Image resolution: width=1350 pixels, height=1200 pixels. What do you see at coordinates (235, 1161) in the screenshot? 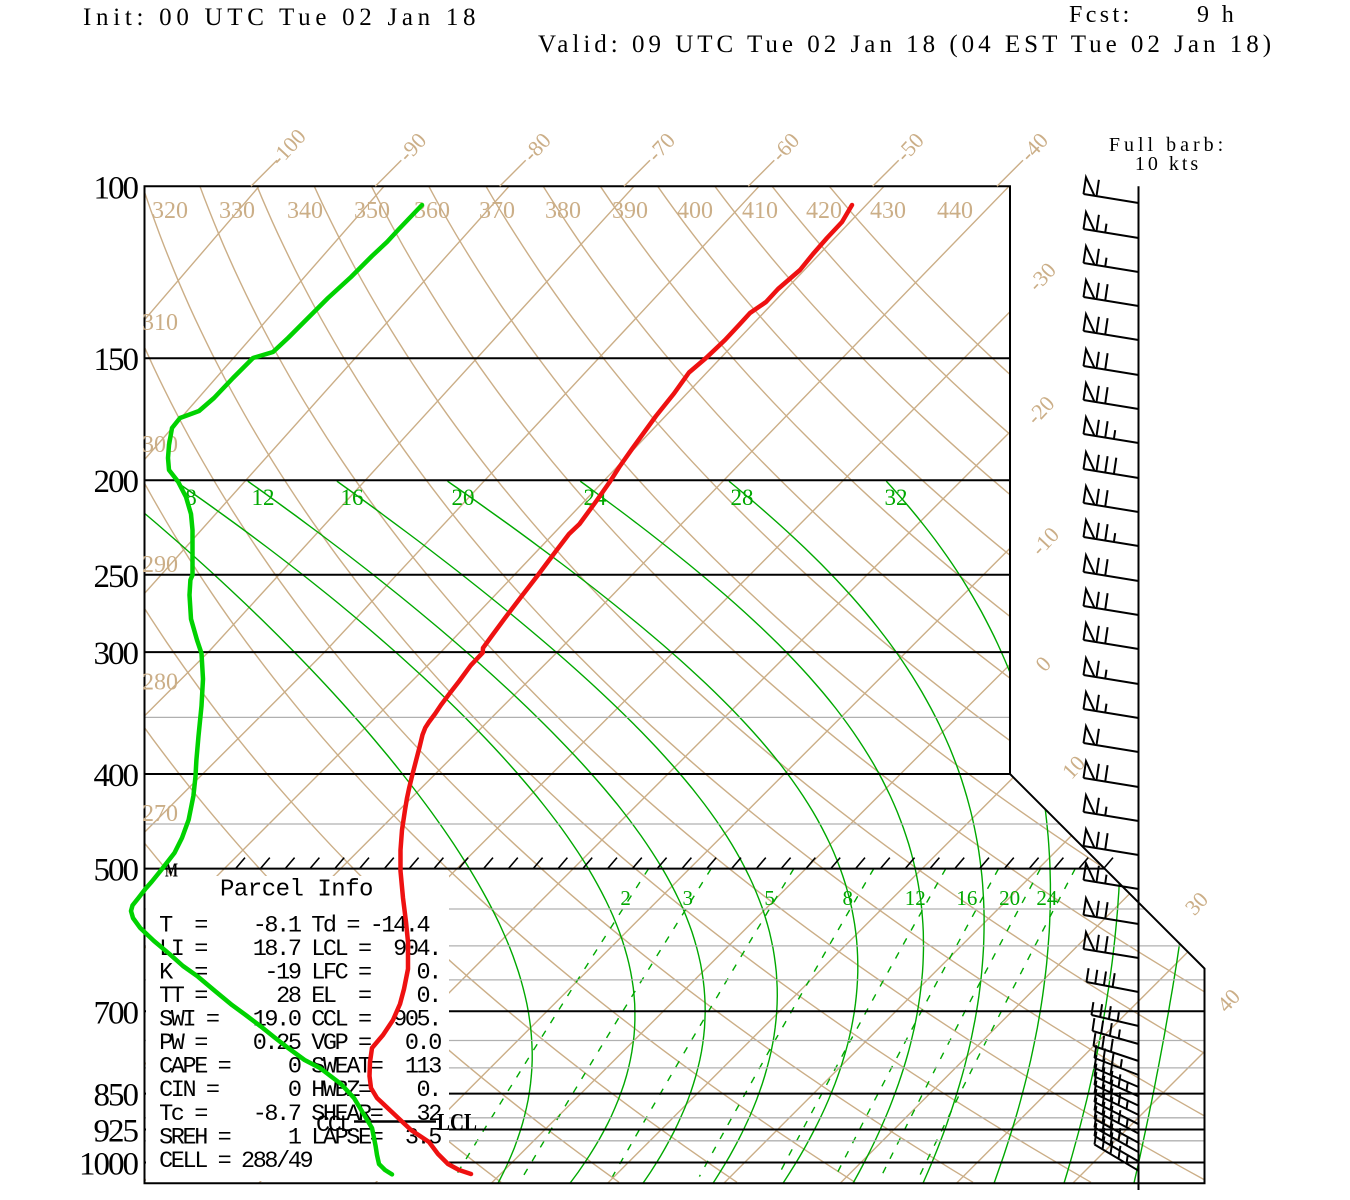
I see `svg-text: CELL = 288/49` at bounding box center [235, 1161].